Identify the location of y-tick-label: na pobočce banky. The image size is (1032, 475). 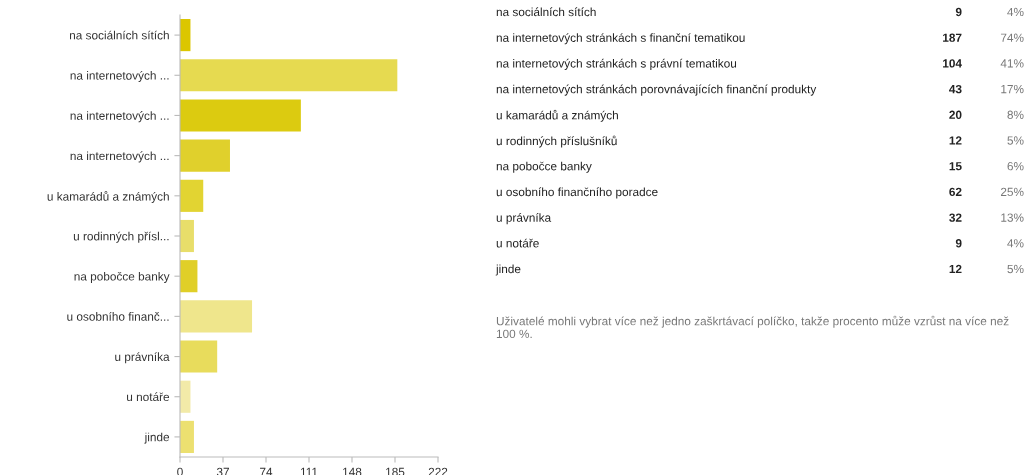
(122, 277).